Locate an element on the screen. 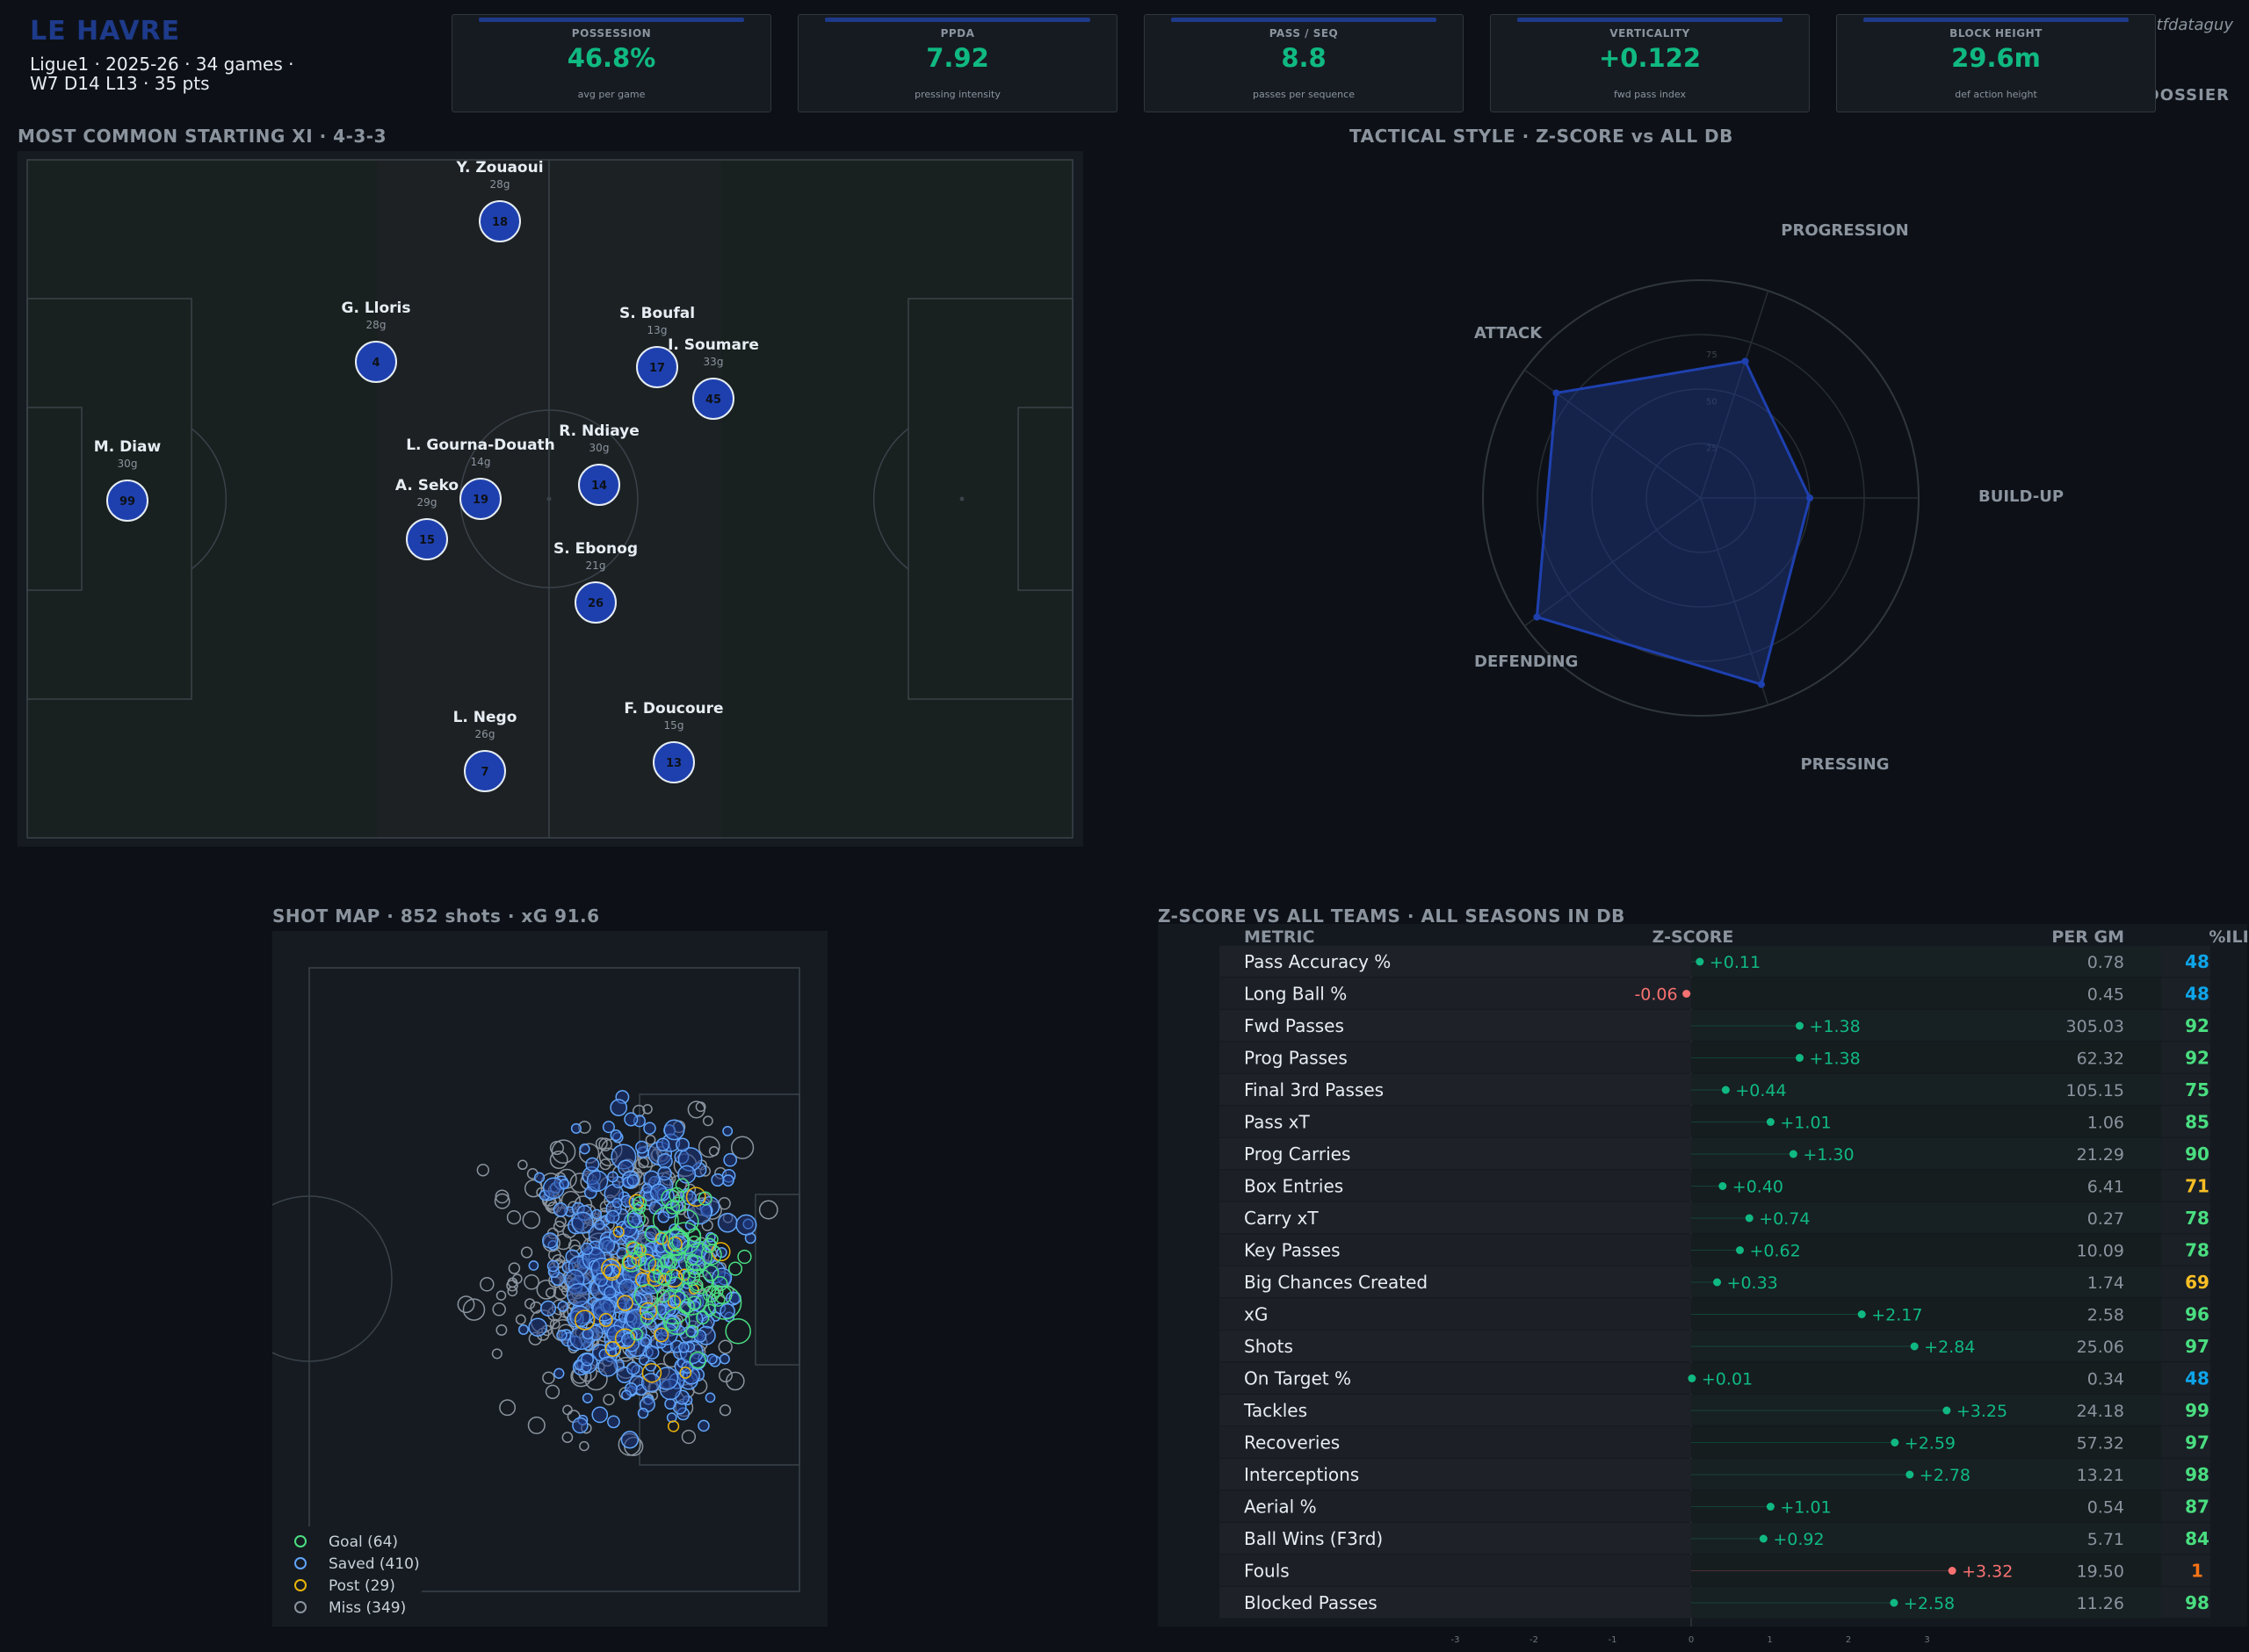 This screenshot has height=1652, width=2249. legend-miss-marker is located at coordinates (300, 1607).